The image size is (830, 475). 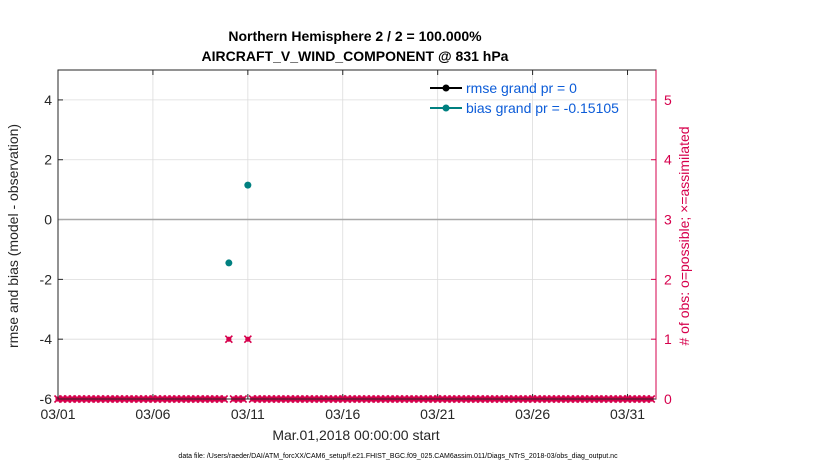 I want to click on y-right-tick-label: 2, so click(x=668, y=279).